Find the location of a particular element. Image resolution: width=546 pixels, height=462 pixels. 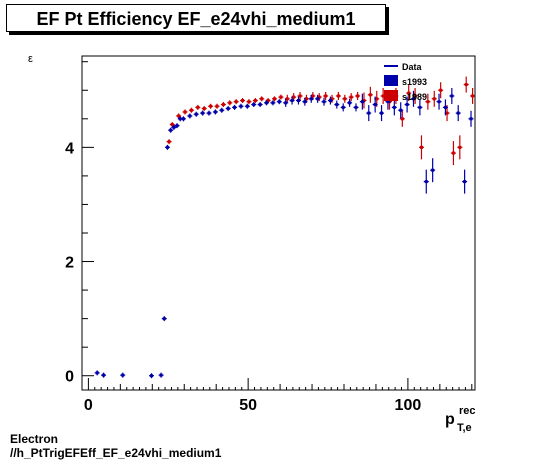

chart-title: EF Pt Efficiency EF_e24vhi_medium1 is located at coordinates (196, 19).